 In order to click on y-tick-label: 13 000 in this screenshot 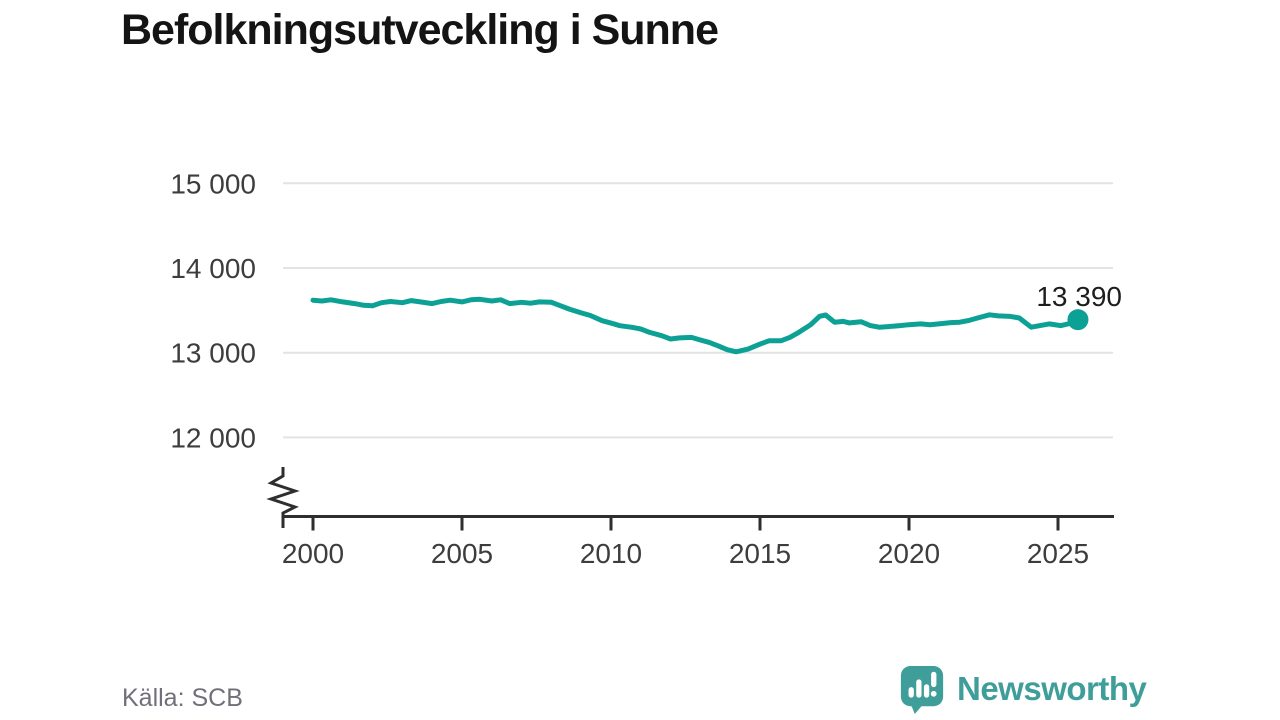, I will do `click(213, 353)`.